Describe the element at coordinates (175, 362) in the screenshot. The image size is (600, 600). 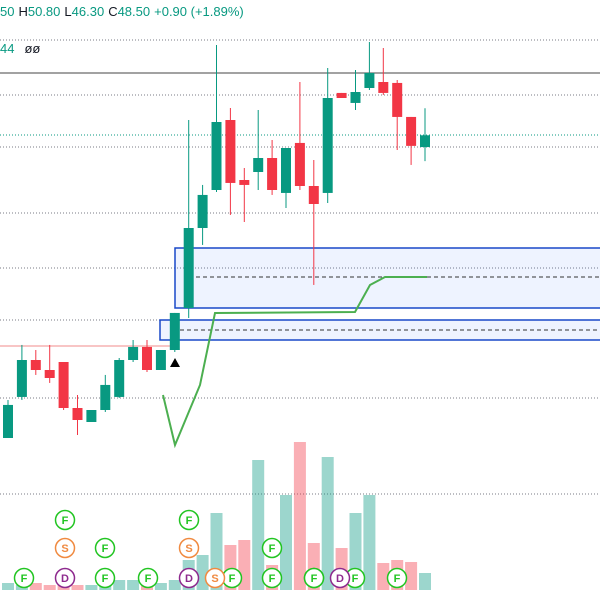
I see `signal-marker` at that location.